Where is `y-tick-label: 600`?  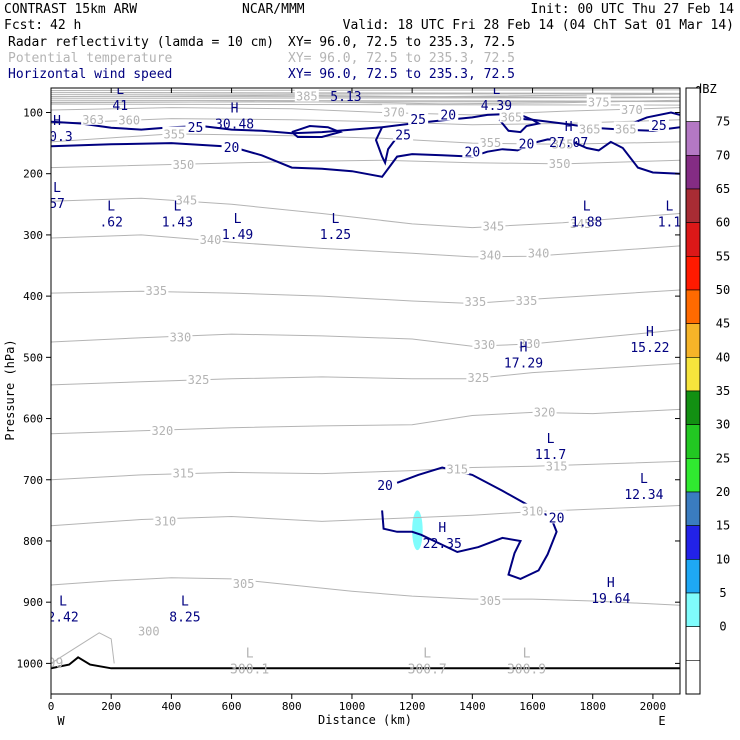 y-tick-label: 600 is located at coordinates (33, 419).